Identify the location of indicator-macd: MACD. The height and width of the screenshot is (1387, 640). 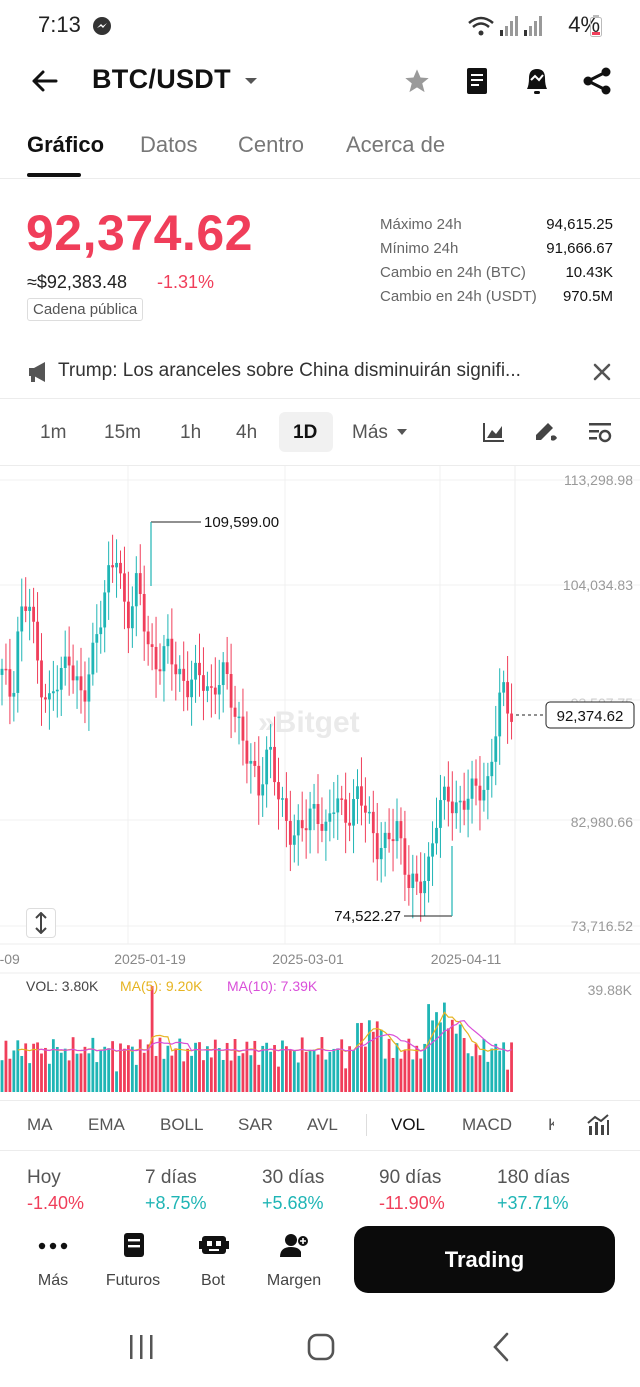
(487, 1124).